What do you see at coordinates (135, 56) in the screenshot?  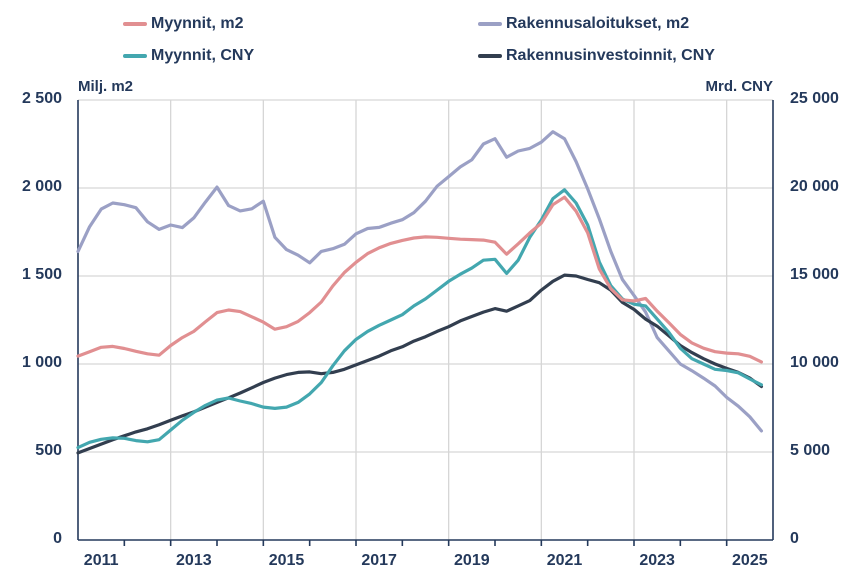 I see `legend-swatch-myynnit-cny-icon` at bounding box center [135, 56].